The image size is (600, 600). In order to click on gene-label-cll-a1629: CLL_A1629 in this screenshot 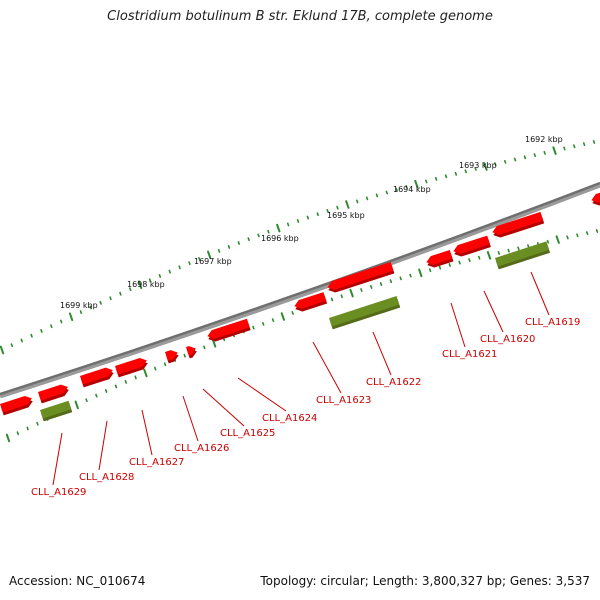, I will do `click(58, 492)`.